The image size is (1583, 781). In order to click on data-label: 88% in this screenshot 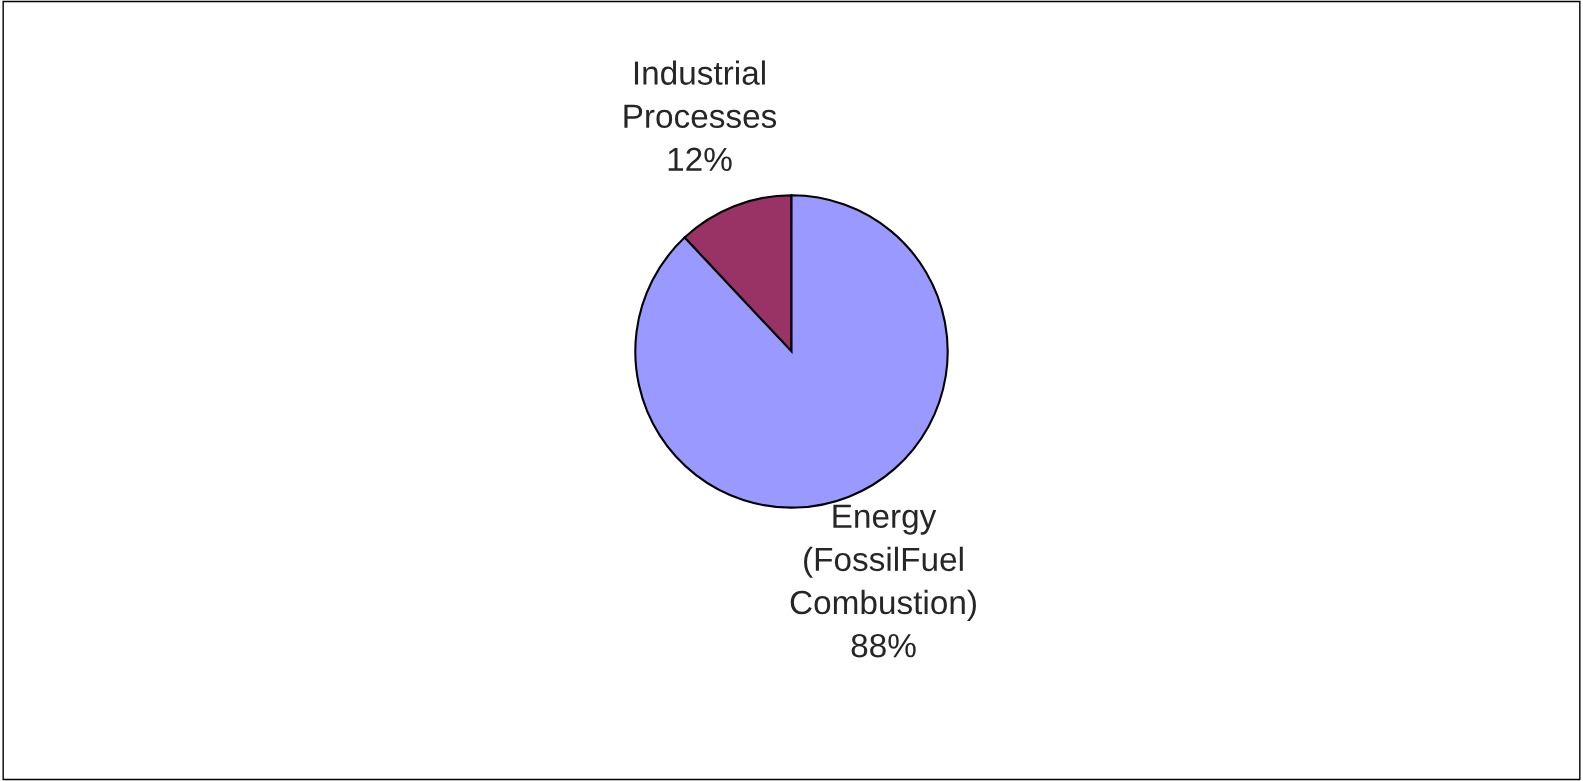, I will do `click(883, 645)`.